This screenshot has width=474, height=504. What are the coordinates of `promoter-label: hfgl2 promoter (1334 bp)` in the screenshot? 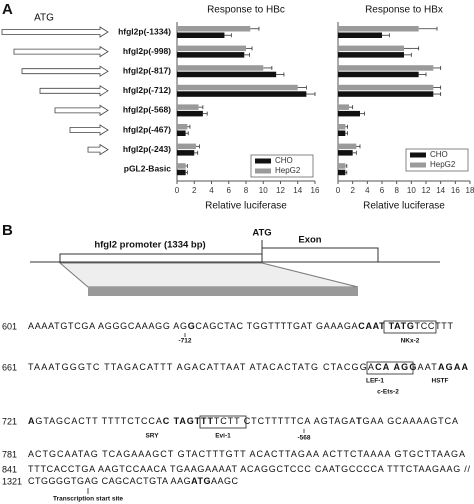 It's located at (149, 245).